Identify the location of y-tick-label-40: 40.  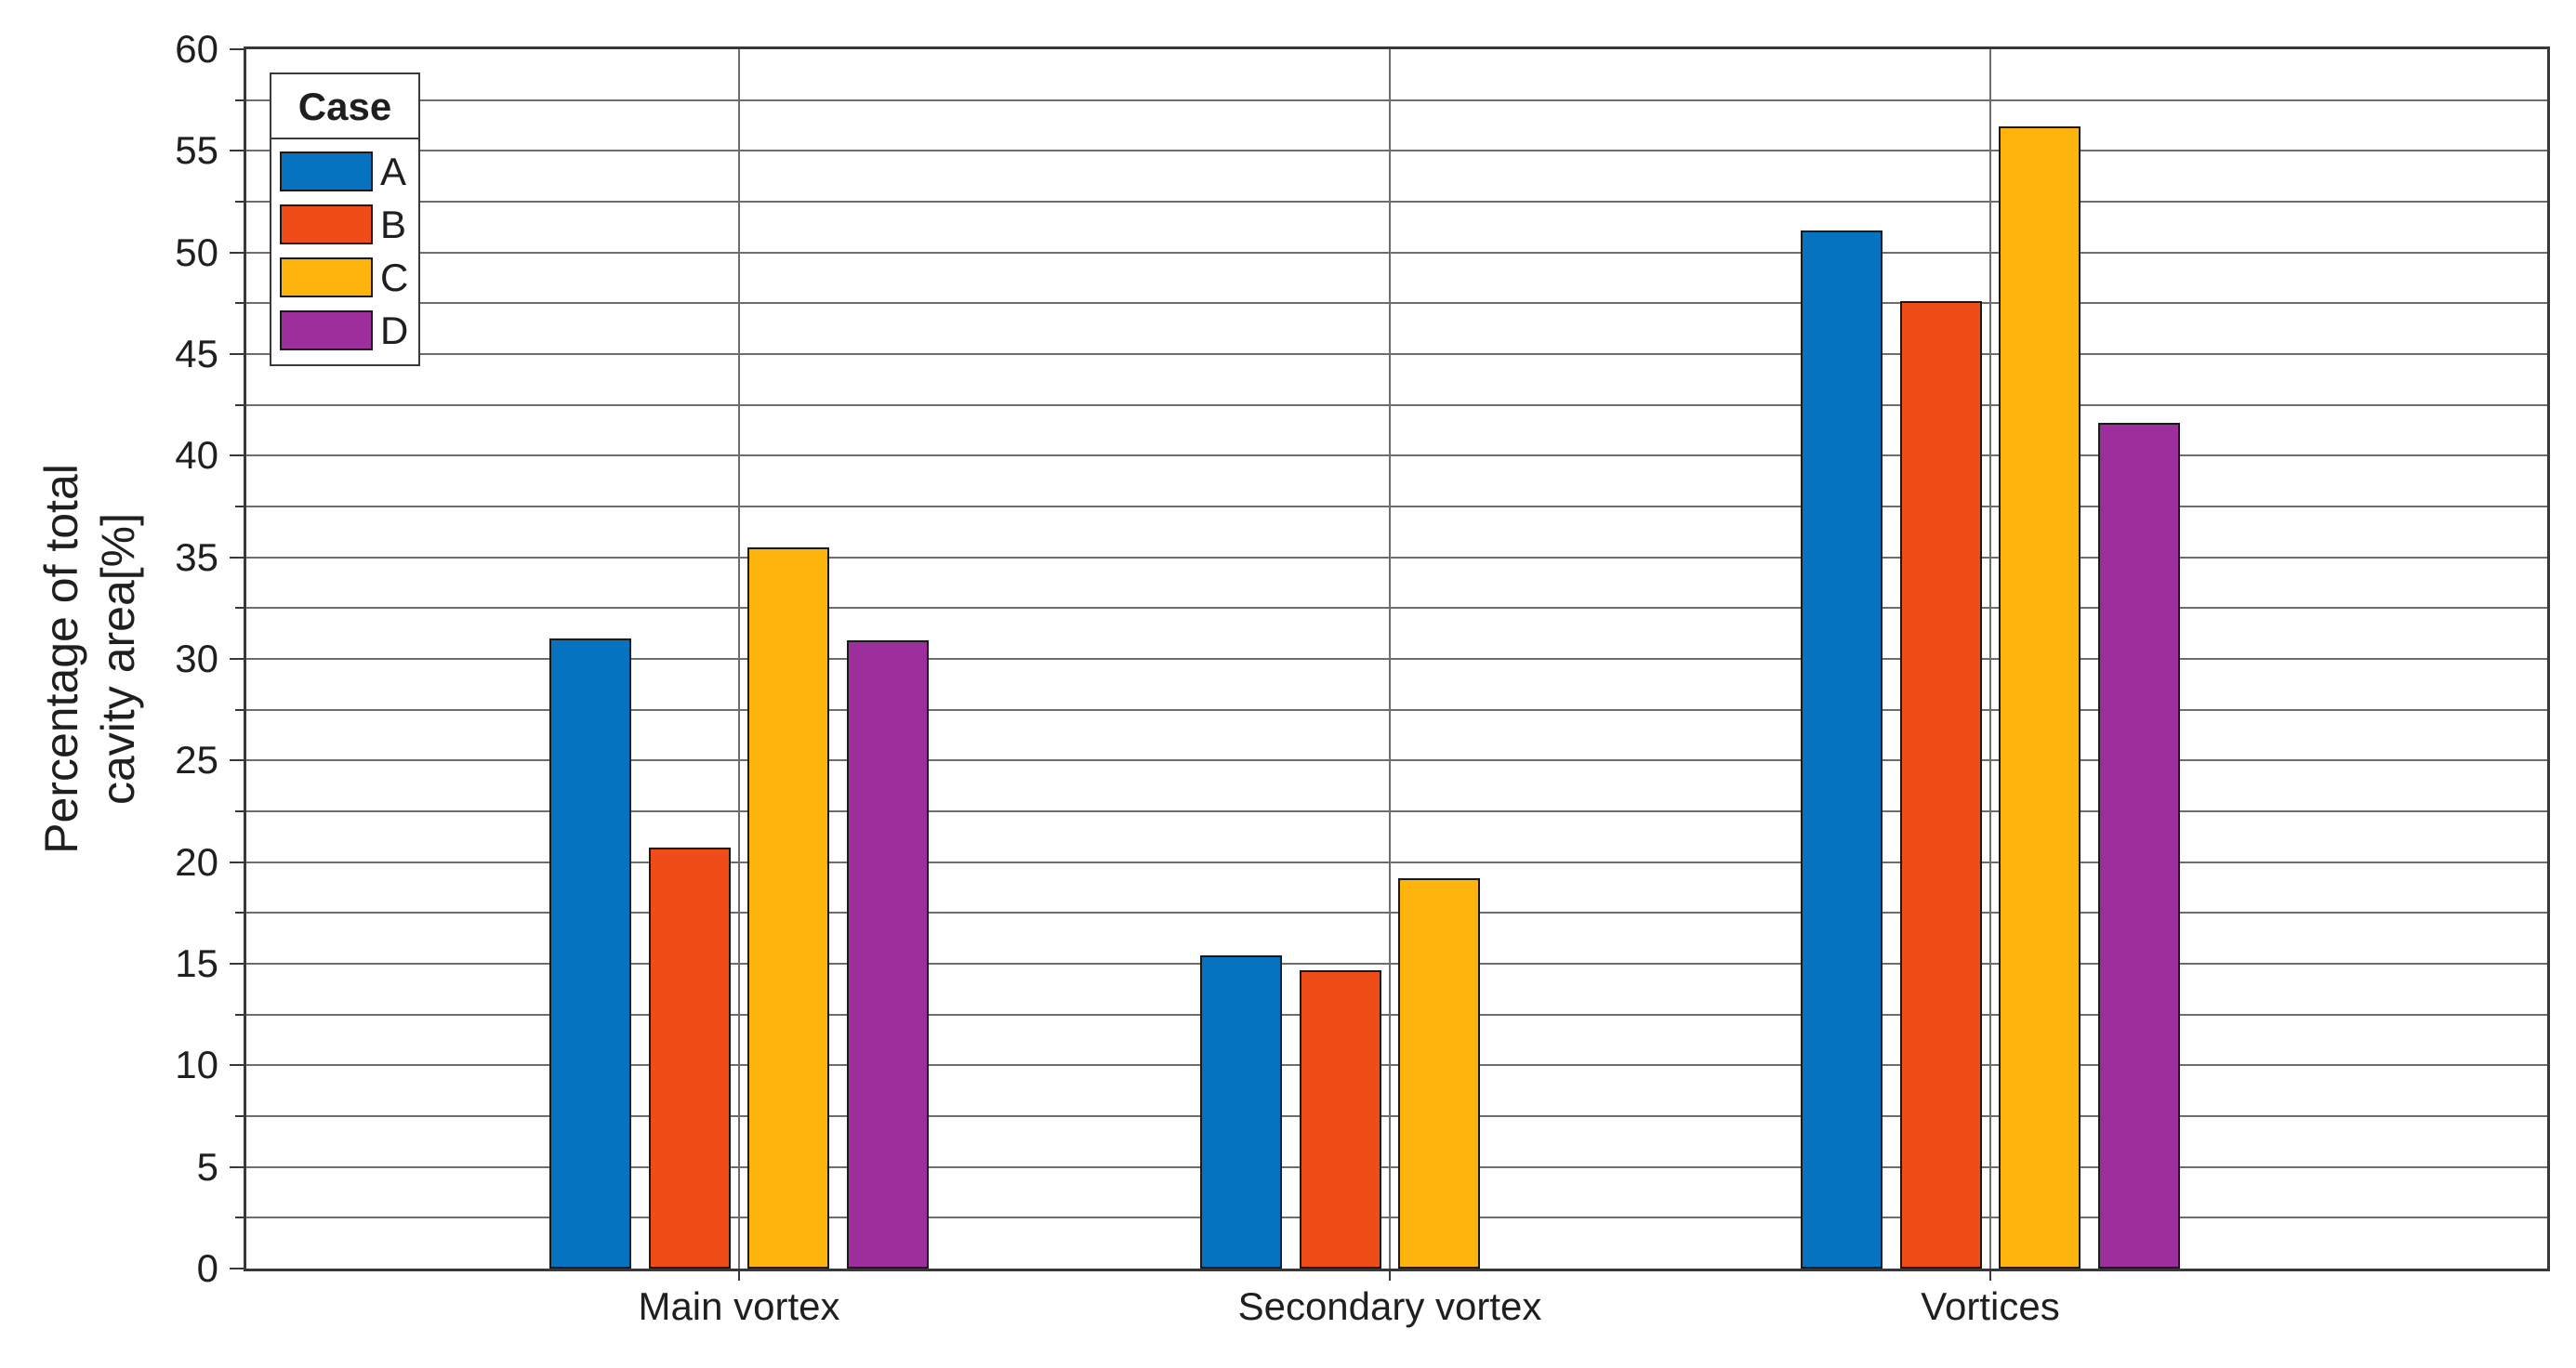
(196, 455).